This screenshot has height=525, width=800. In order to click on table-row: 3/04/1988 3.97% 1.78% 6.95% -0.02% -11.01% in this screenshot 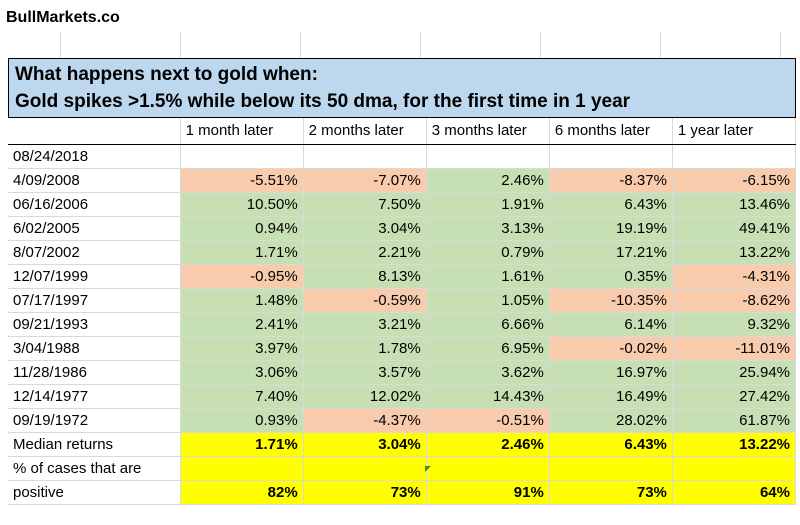, I will do `click(402, 348)`.